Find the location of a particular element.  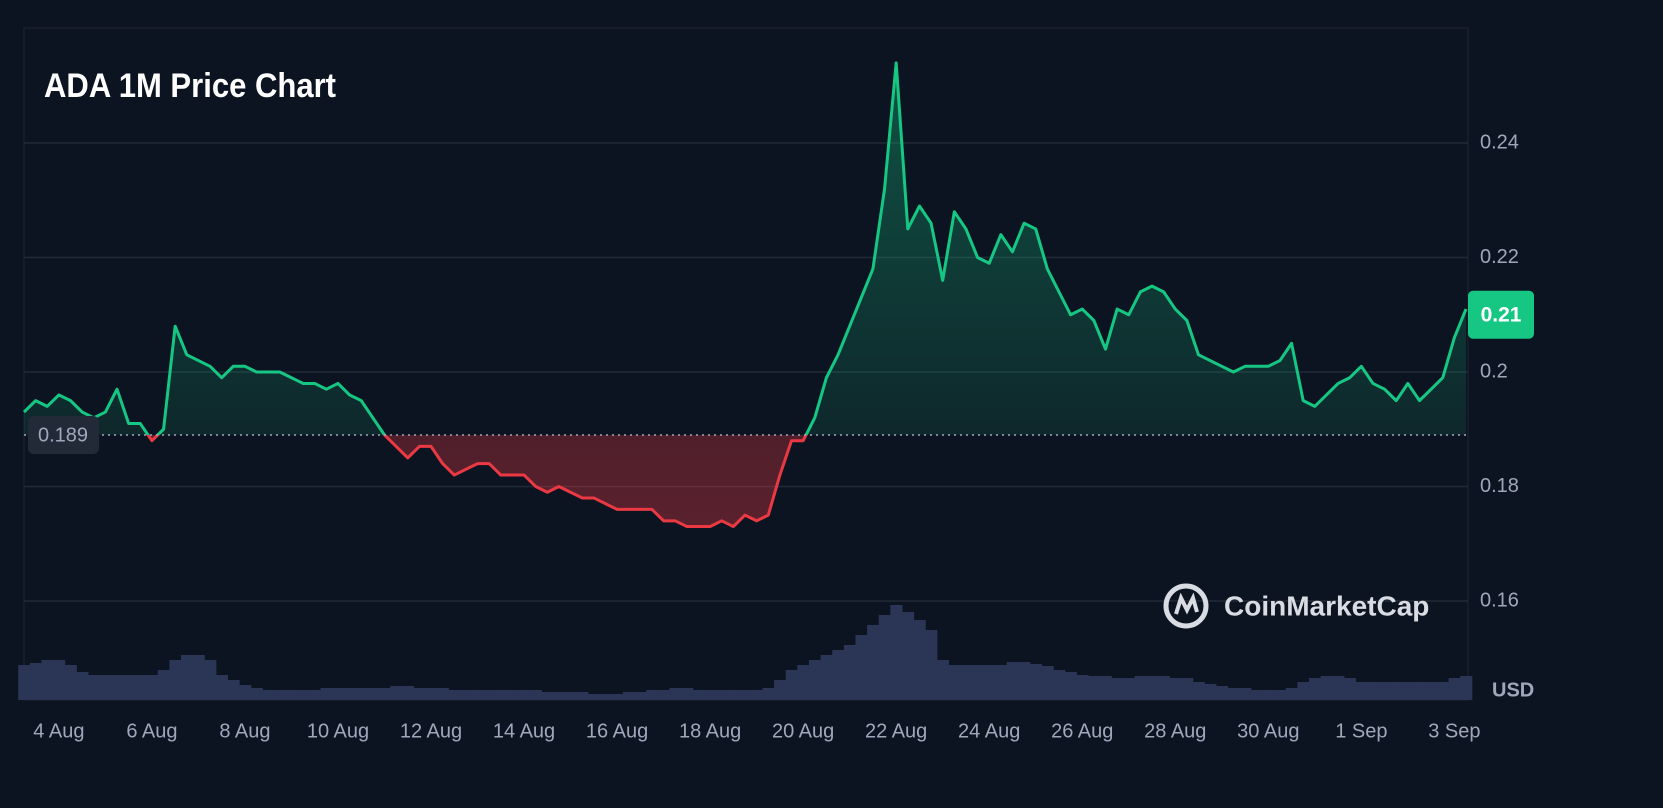

currency-label: USD is located at coordinates (1513, 690).